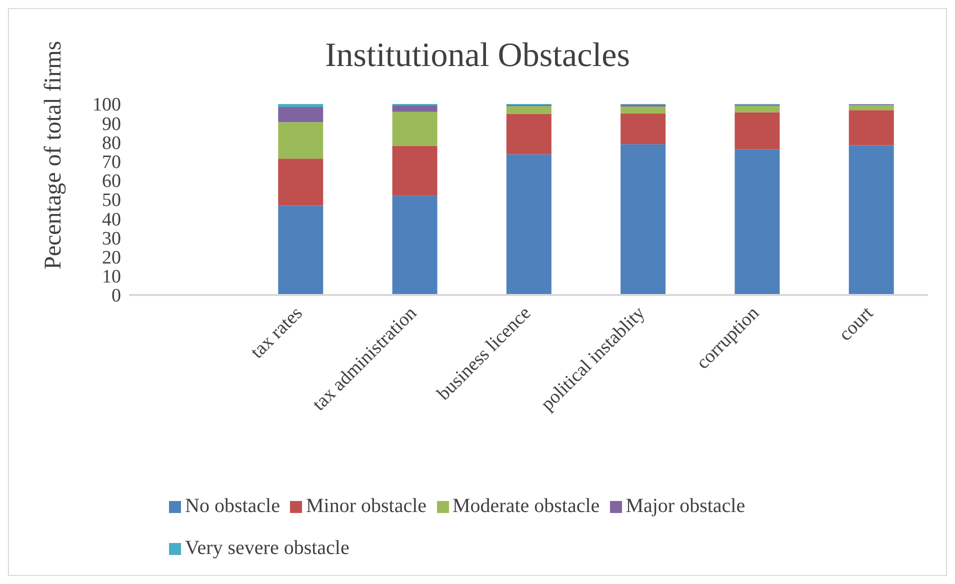 The width and height of the screenshot is (955, 584). What do you see at coordinates (526, 506) in the screenshot?
I see `legend-label: Moderate obstacle` at bounding box center [526, 506].